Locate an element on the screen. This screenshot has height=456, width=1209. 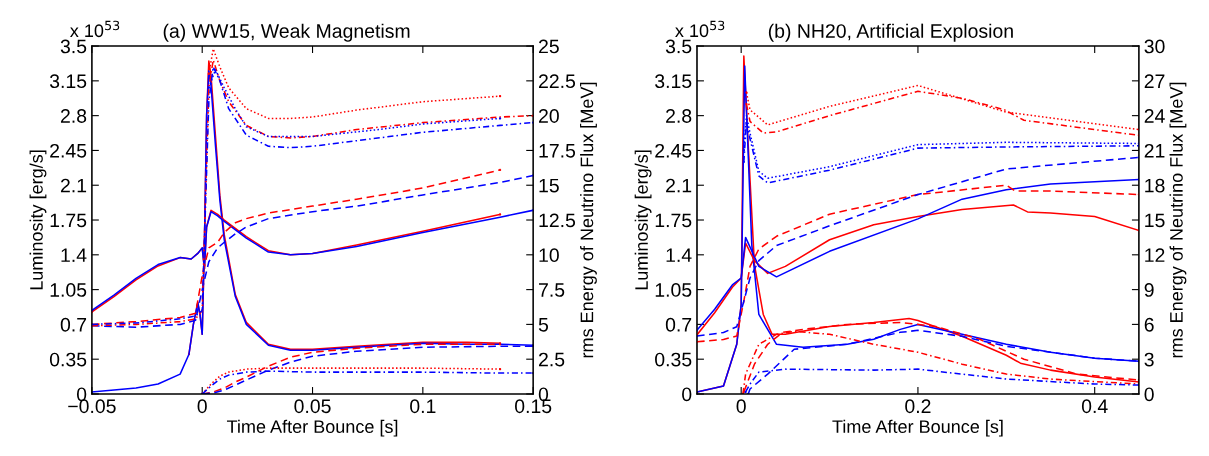
y2-tick-label: 18 is located at coordinates (1155, 185).